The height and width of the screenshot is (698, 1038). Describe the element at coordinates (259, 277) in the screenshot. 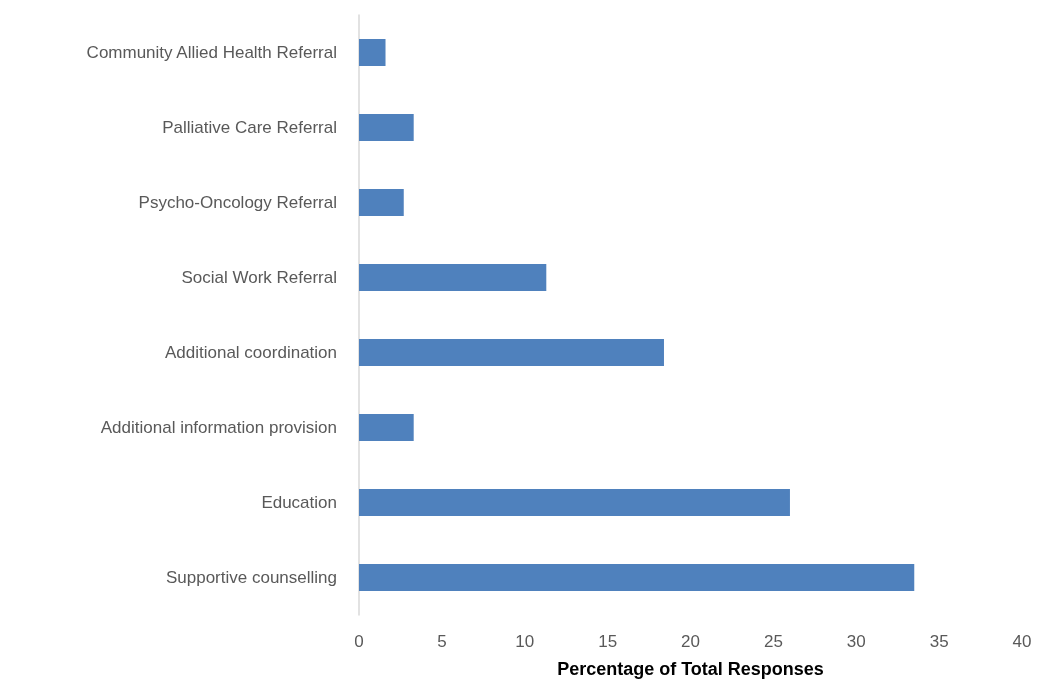

I see `y-tick-label: Social Work Referral` at that location.